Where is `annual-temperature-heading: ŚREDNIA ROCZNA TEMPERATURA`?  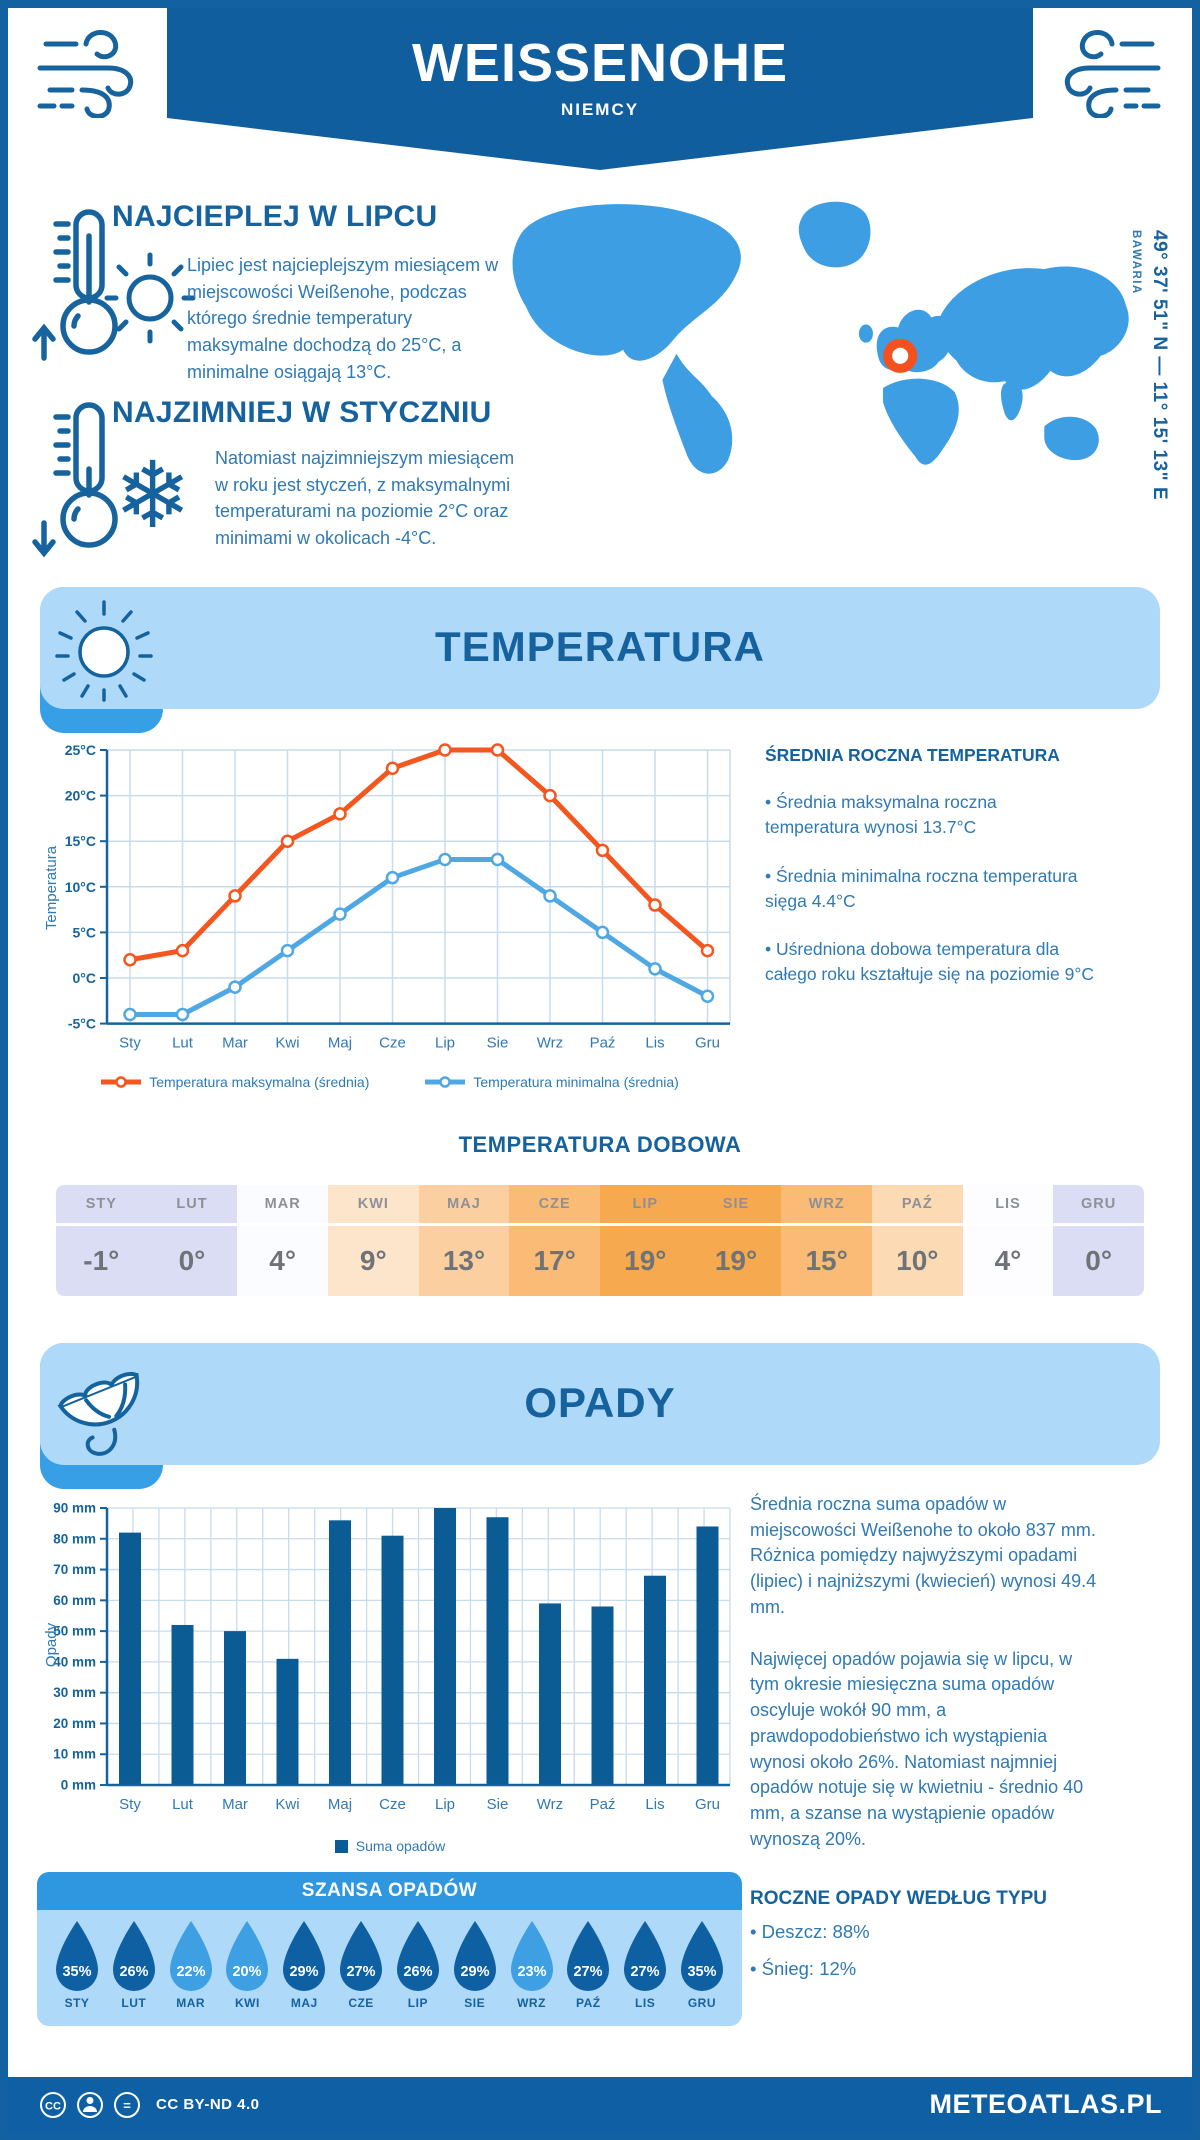
annual-temperature-heading: ŚREDNIA ROCZNA TEMPERATURA is located at coordinates (912, 755).